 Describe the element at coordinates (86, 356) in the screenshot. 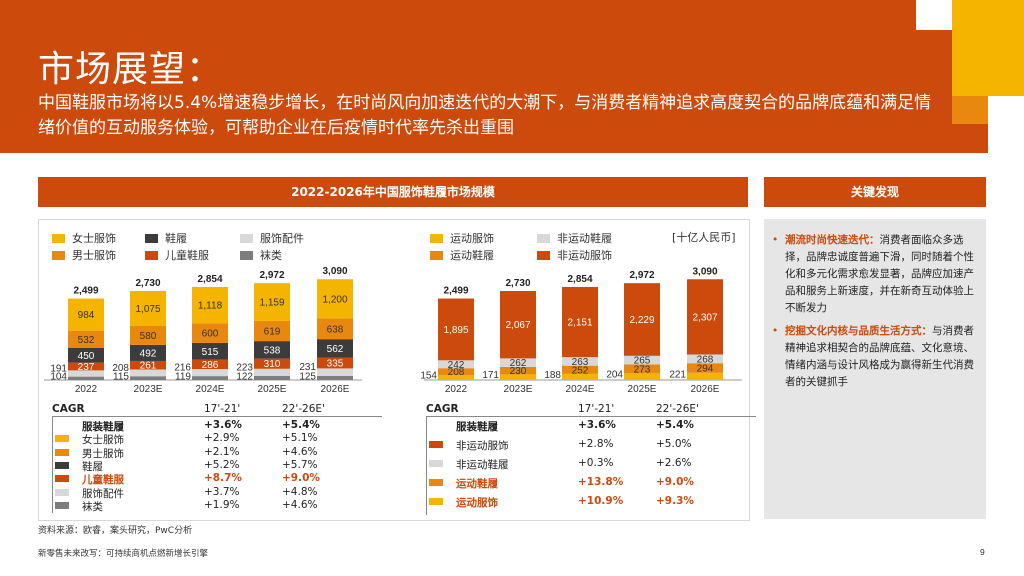

I see `data-label: 450` at that location.